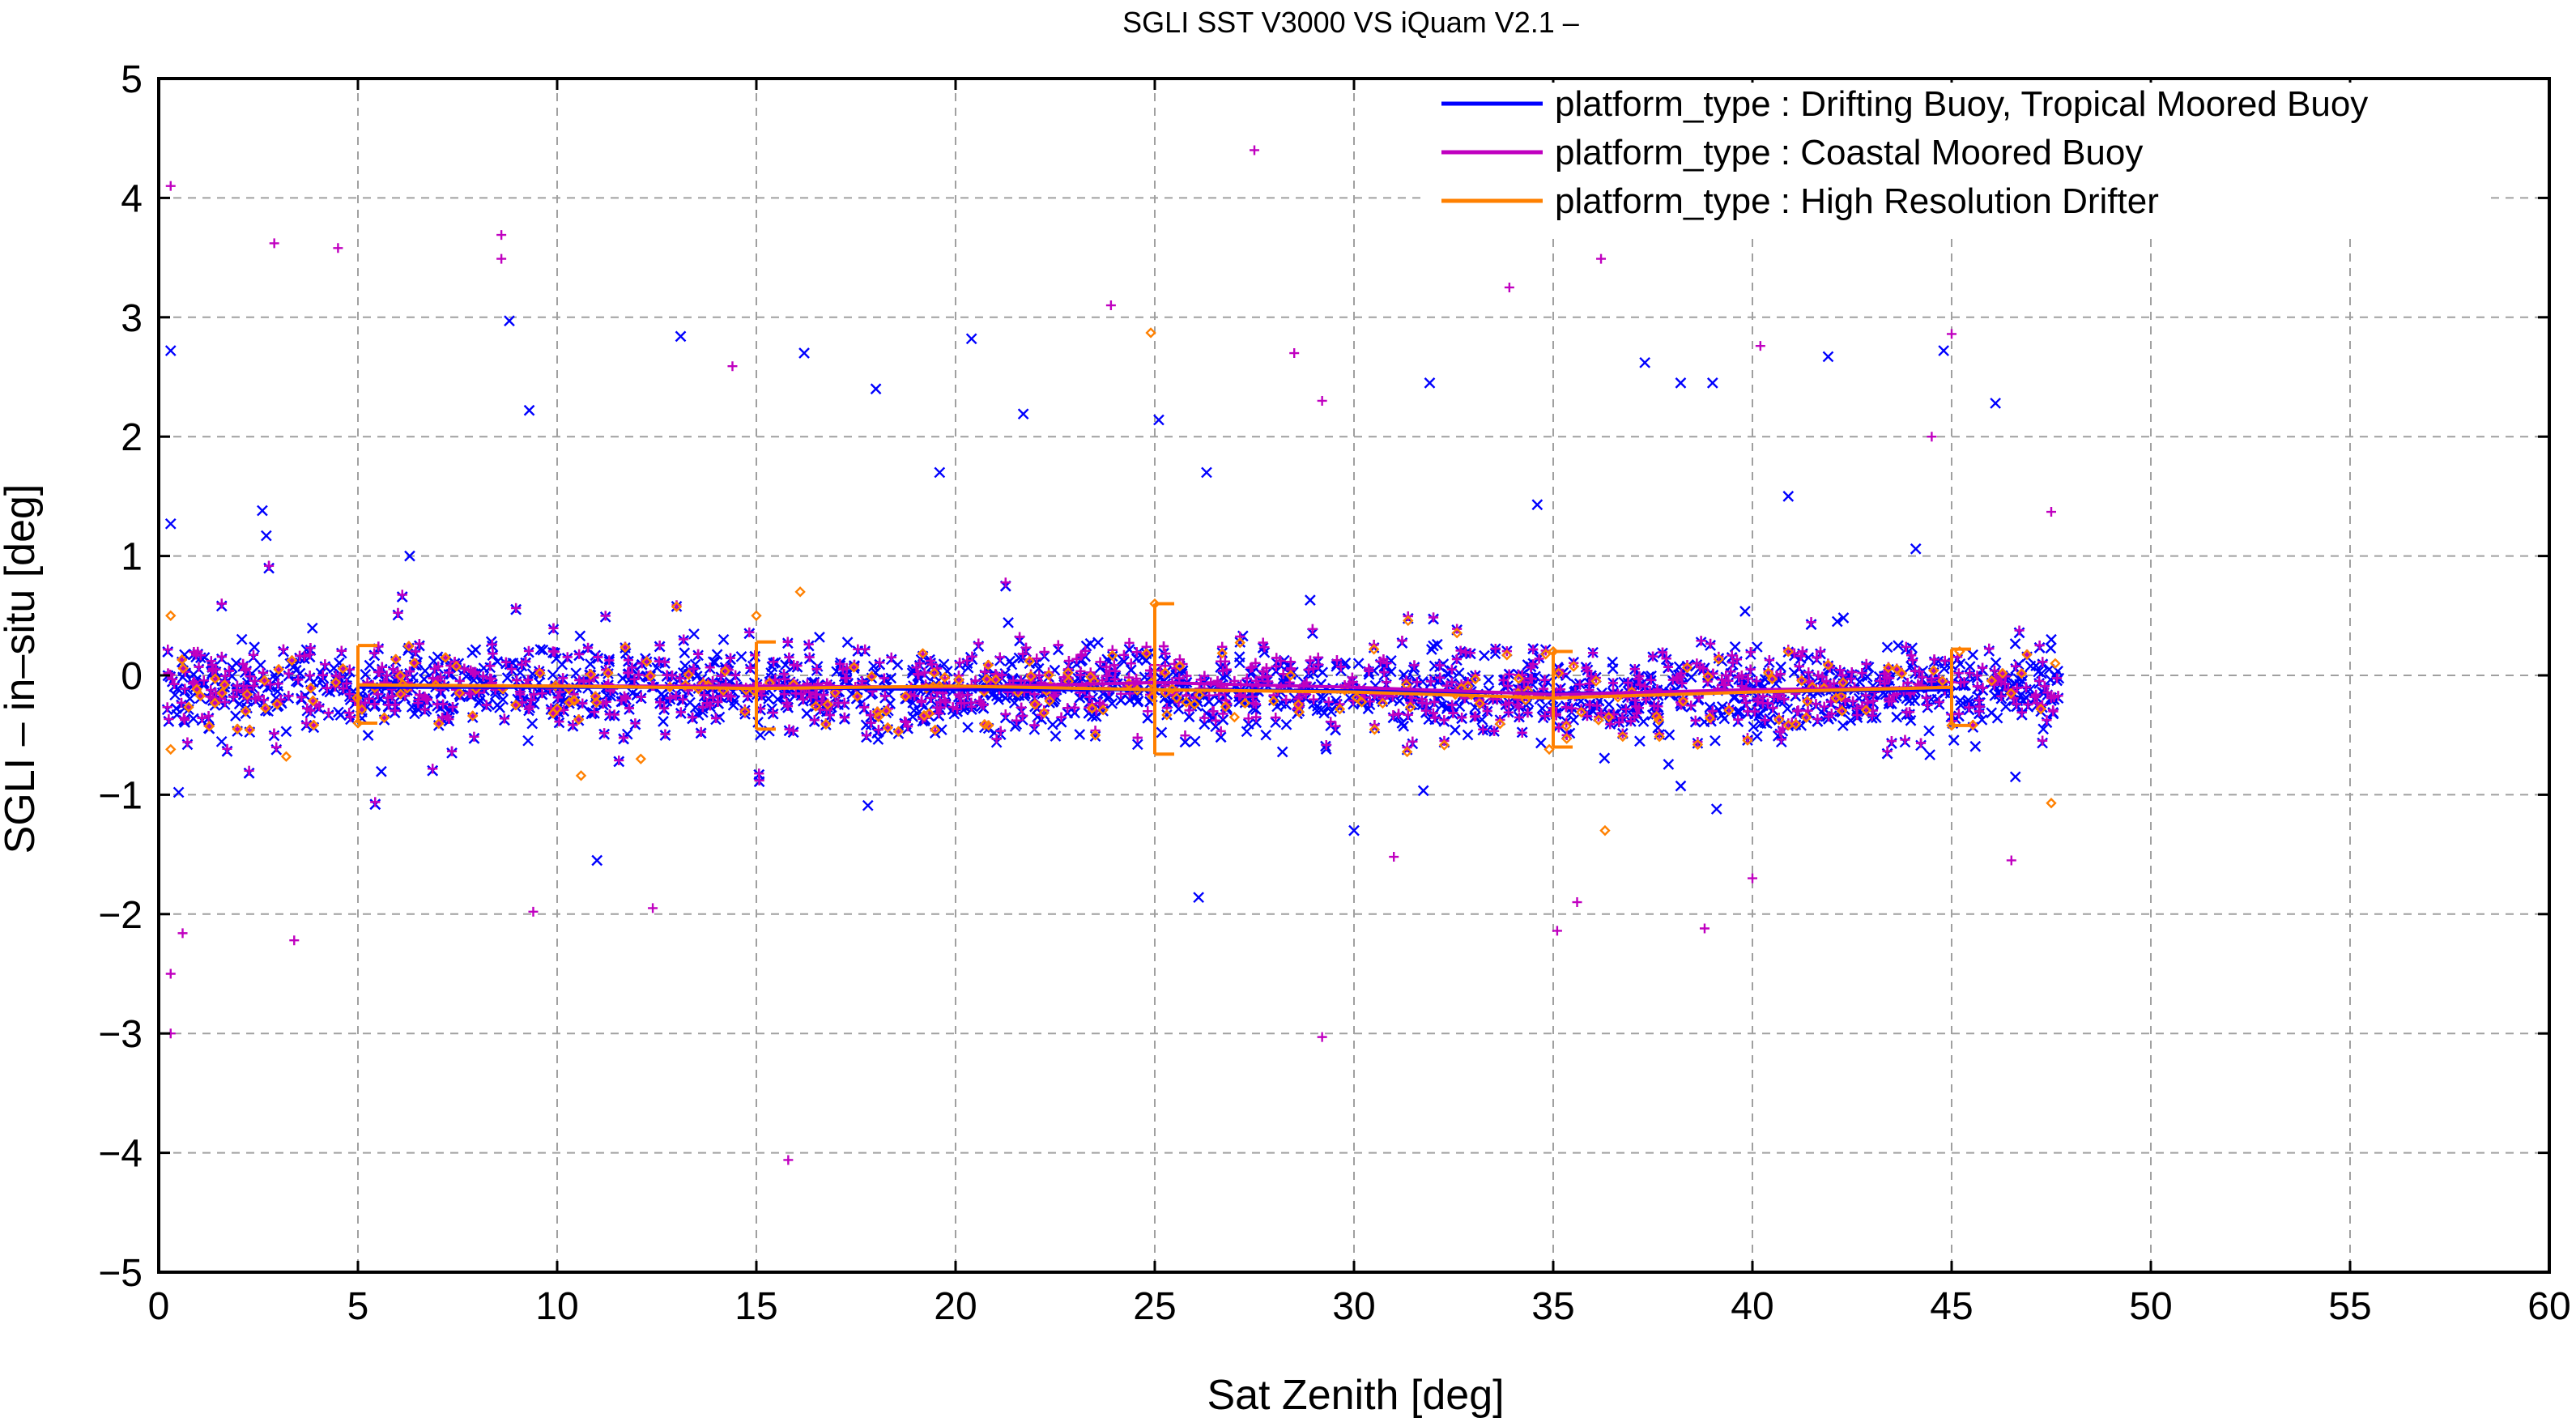 Image resolution: width=2576 pixels, height=1422 pixels. Describe the element at coordinates (1350, 22) in the screenshot. I see `chart-title: SGLI SST V3000 VS iQuam V2.1 –` at that location.